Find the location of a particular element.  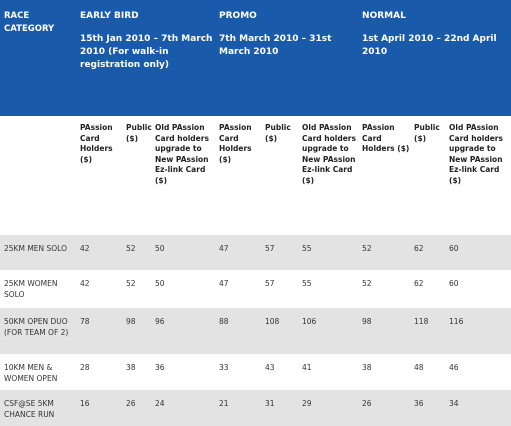

price-cell: 33 is located at coordinates (238, 372).